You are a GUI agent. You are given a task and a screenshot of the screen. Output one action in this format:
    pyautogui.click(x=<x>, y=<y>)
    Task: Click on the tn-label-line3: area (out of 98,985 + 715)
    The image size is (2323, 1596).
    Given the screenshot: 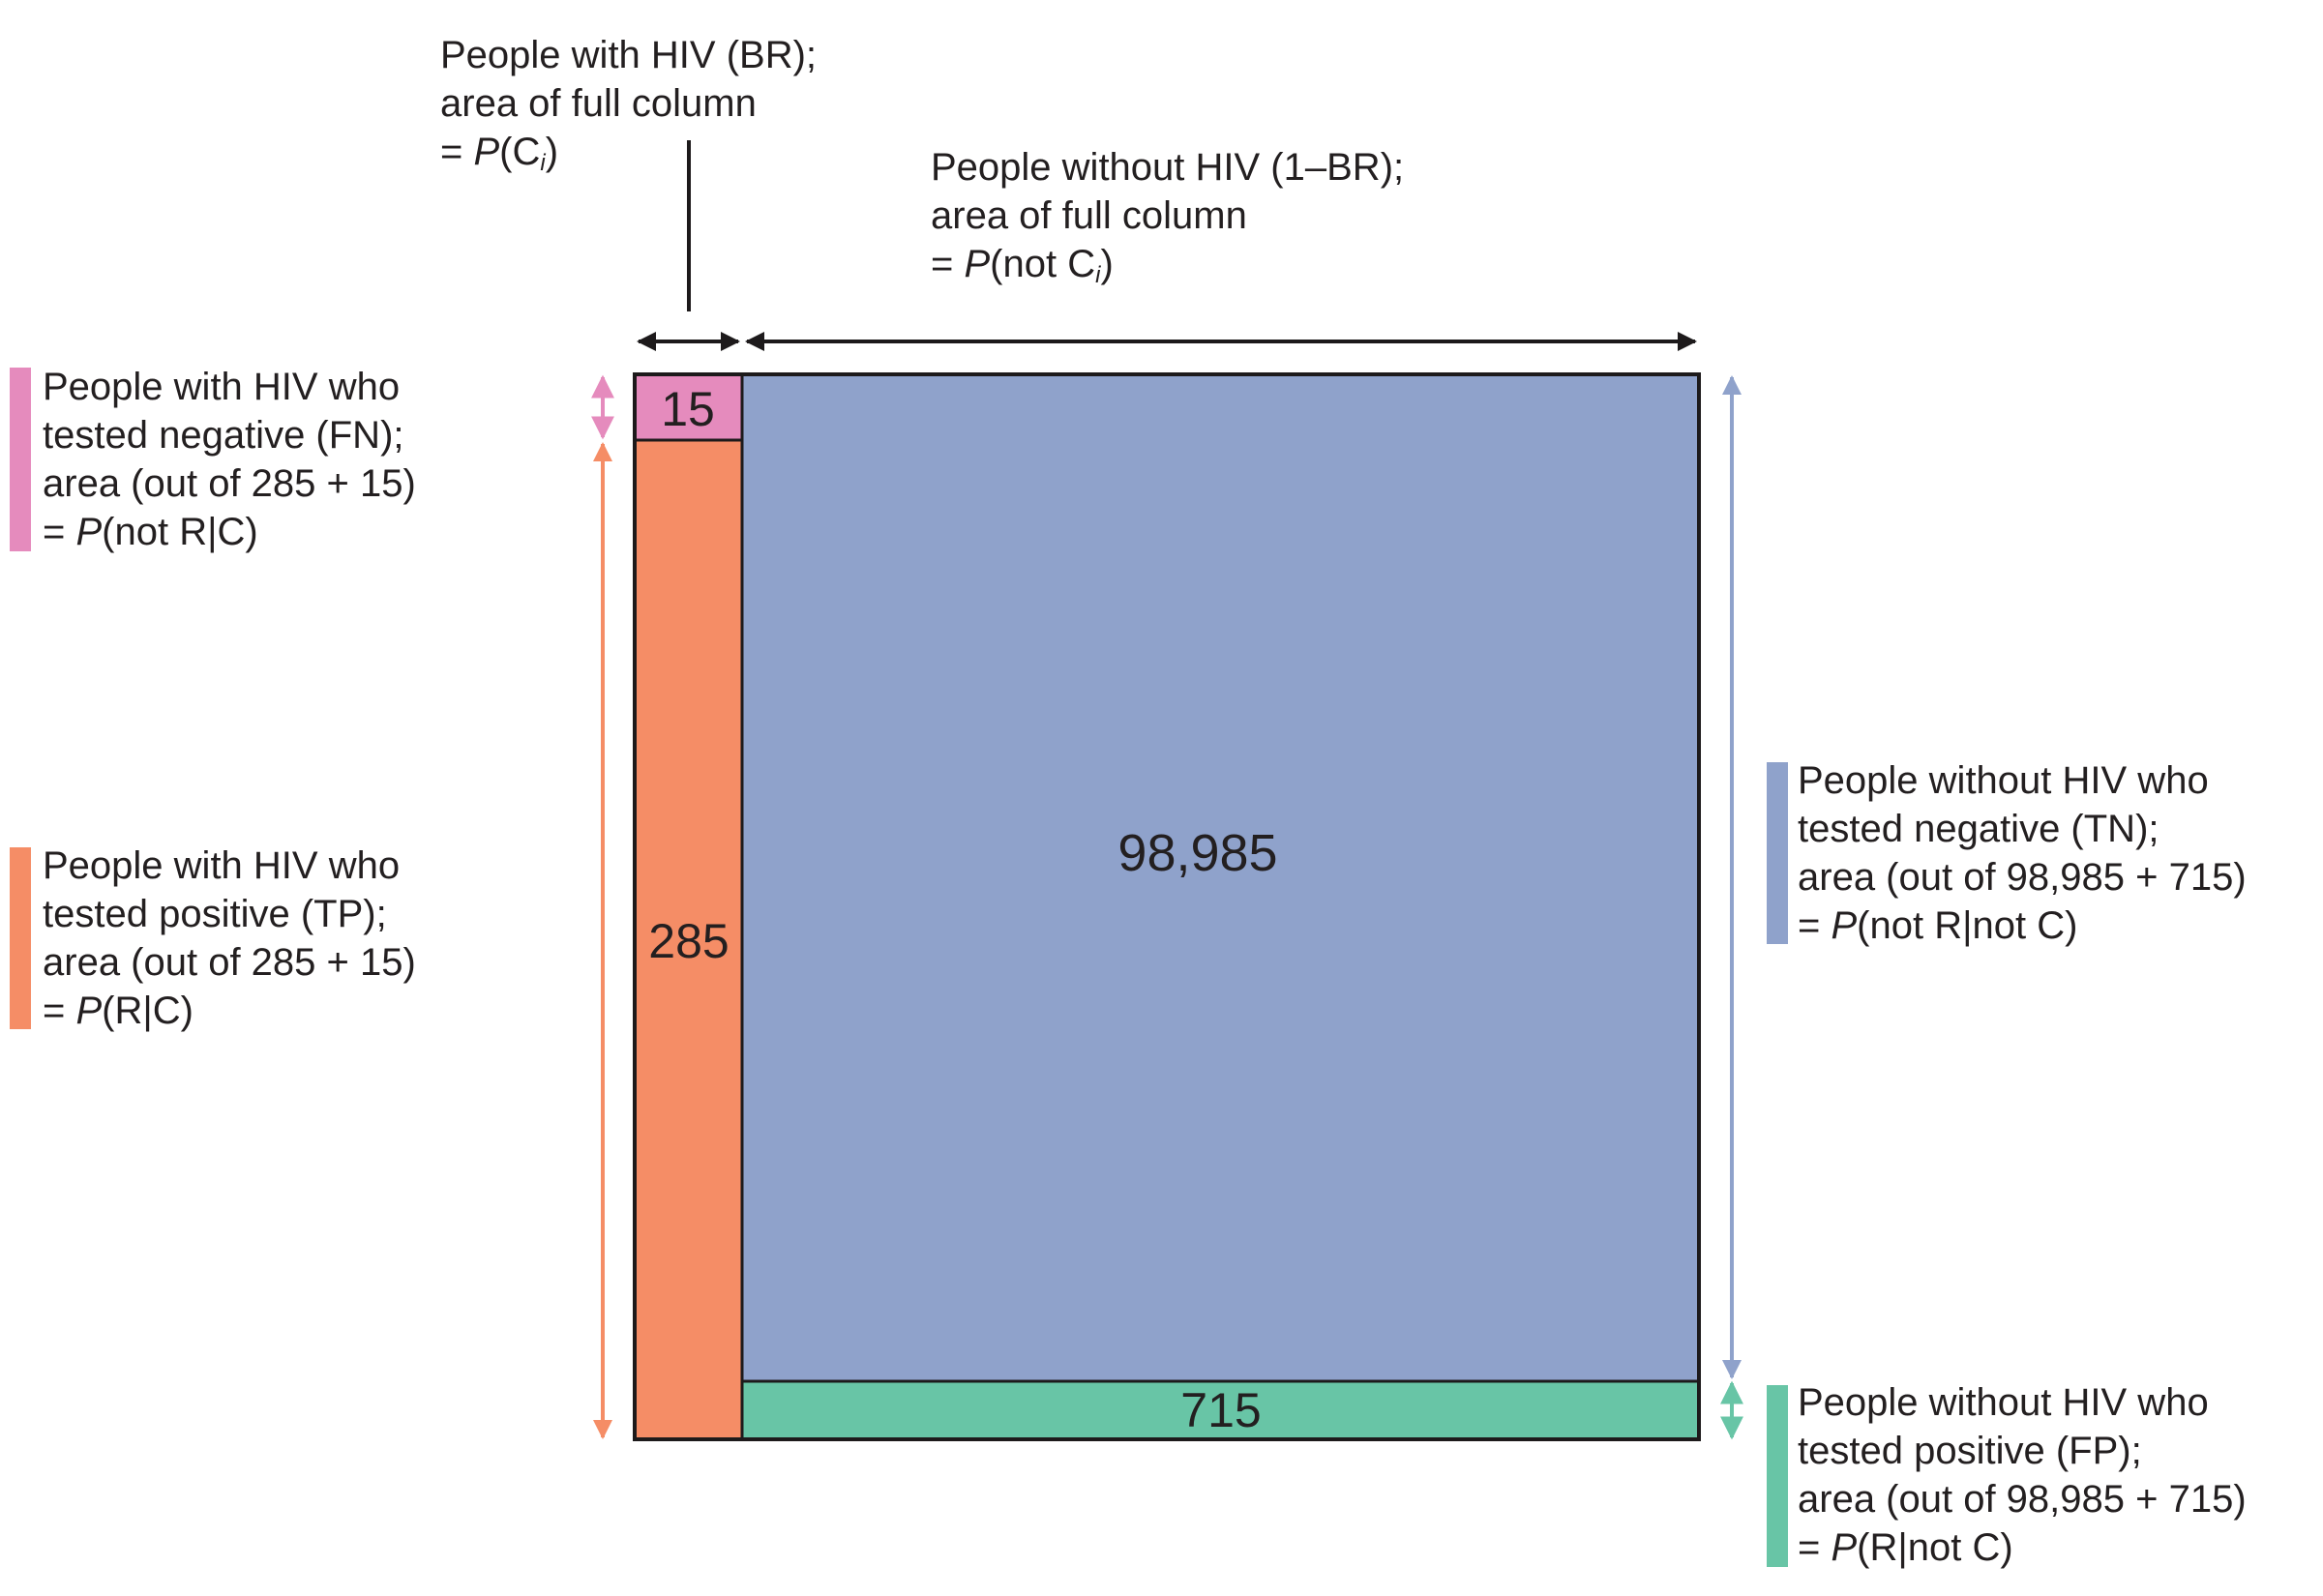 What is the action you would take?
    pyautogui.click(x=2022, y=877)
    